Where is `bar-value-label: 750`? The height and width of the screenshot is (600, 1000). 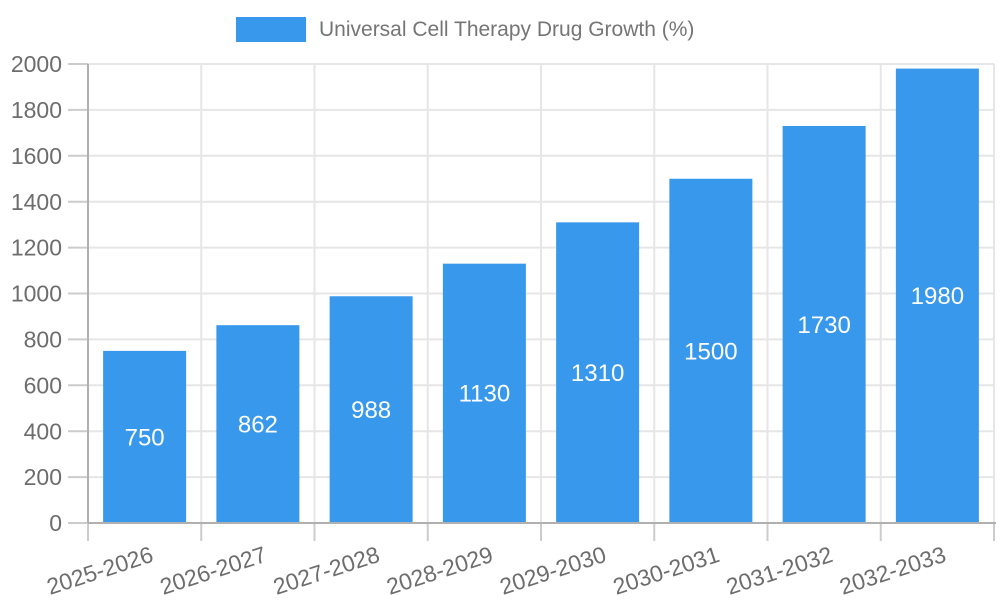 bar-value-label: 750 is located at coordinates (145, 437).